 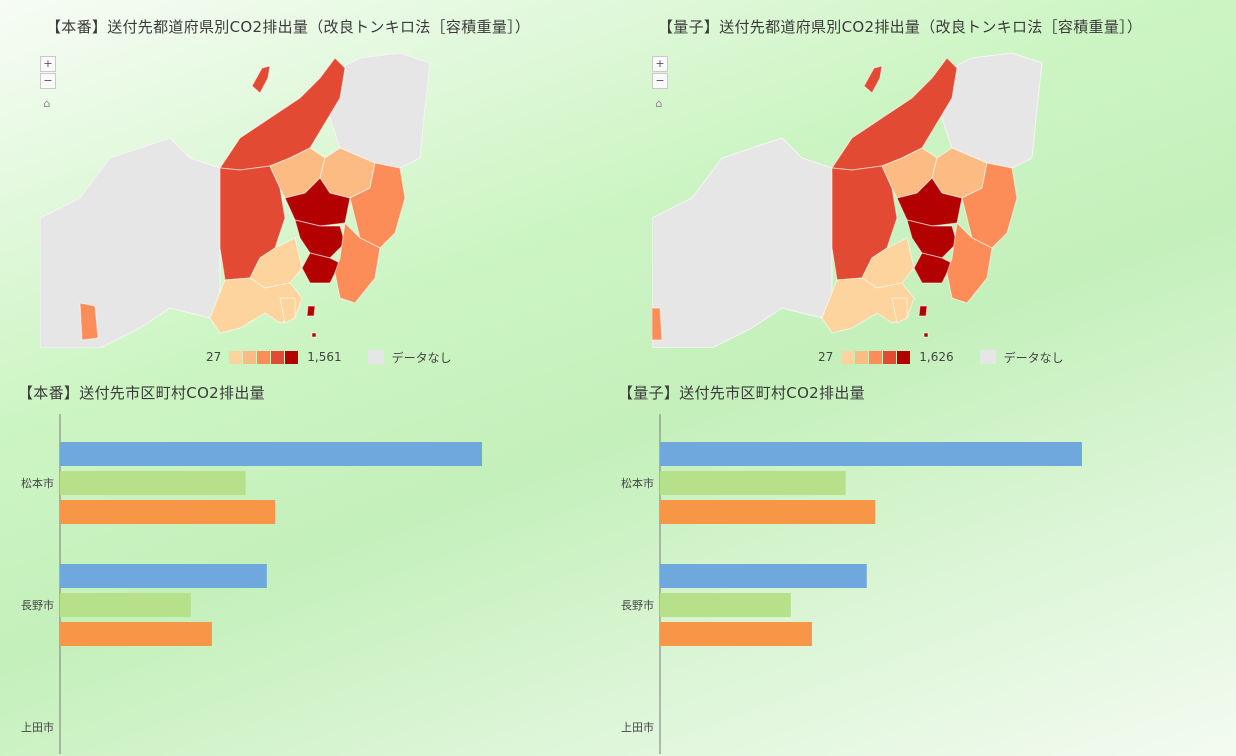 What do you see at coordinates (288, 27) in the screenshot?
I see `map-title: 【本番】送付先都道府県別CO2排出量（改良トンキロ法［容積重量］）` at bounding box center [288, 27].